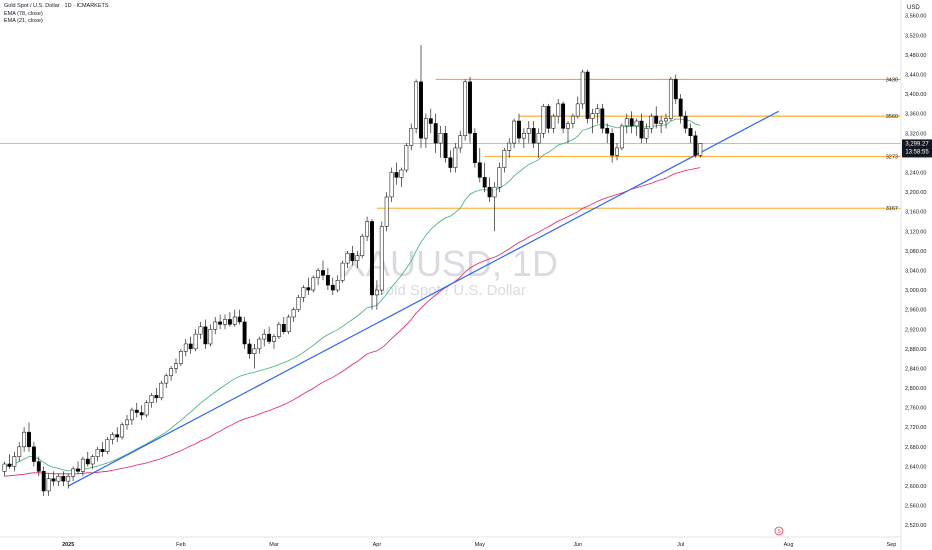 Image resolution: width=932 pixels, height=550 pixels. Describe the element at coordinates (915, 330) in the screenshot. I see `price-tick-label: 2,920.00` at that location.